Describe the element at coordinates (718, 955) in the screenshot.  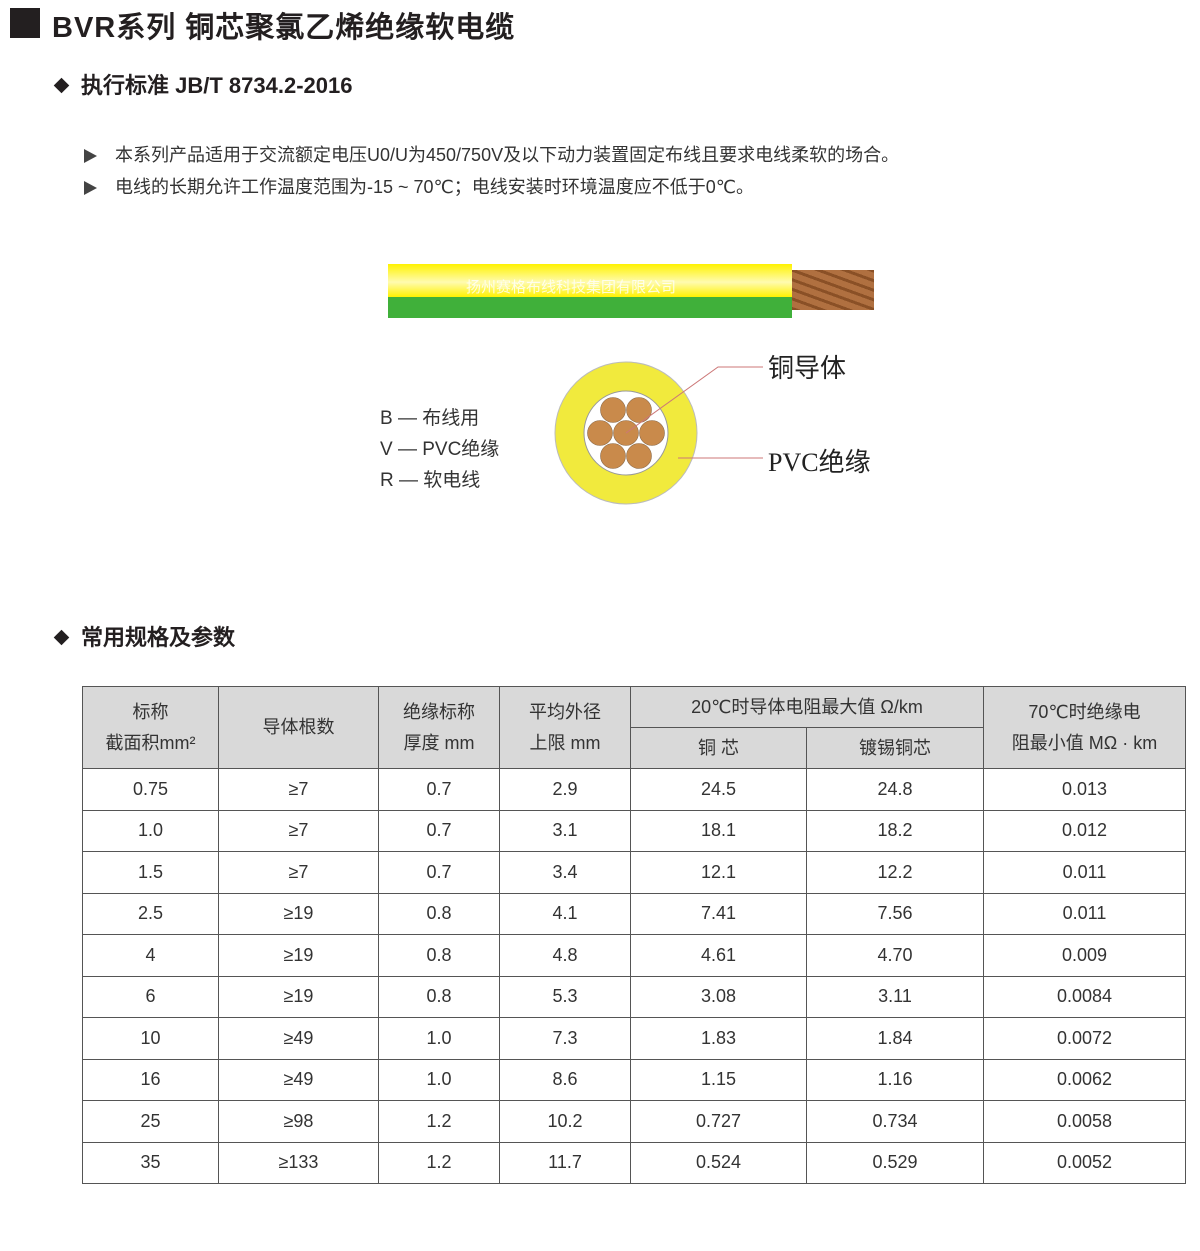
I see `table-cell: 4.61` at that location.